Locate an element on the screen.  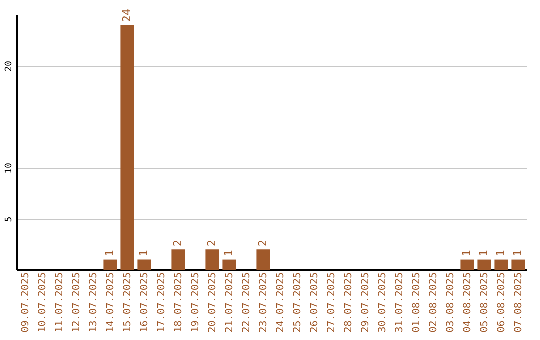
x-tick-label: 03.08.2025 is located at coordinates (451, 302).